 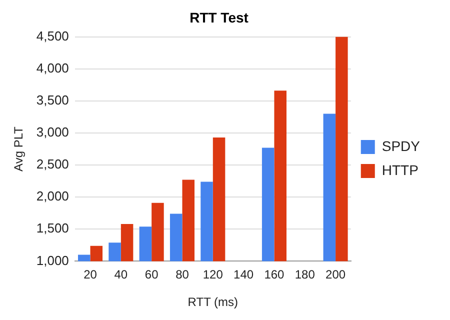 What do you see at coordinates (52, 164) in the screenshot?
I see `y-tick-label: 2,500` at bounding box center [52, 164].